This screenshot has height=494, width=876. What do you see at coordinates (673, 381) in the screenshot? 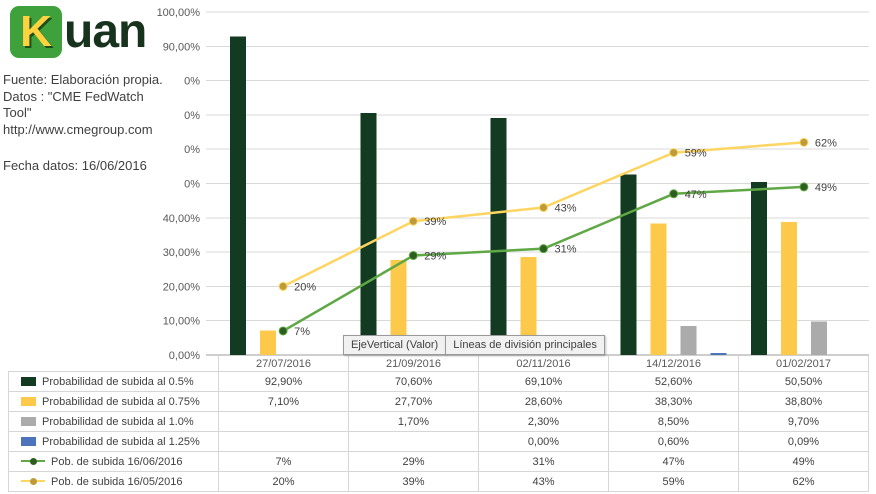
I see `value-cell: 52,60%` at bounding box center [673, 381].